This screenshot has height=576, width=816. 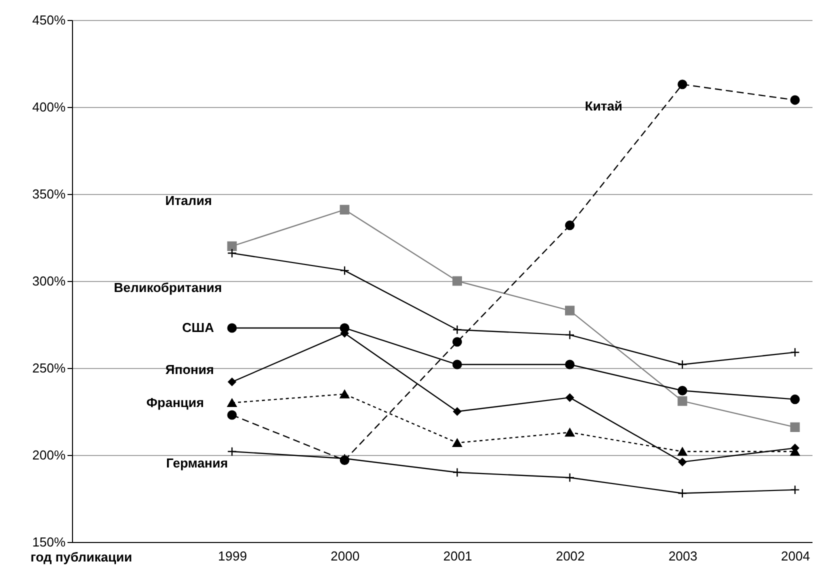 What do you see at coordinates (189, 369) in the screenshot?
I see `series-label: Япония` at bounding box center [189, 369].